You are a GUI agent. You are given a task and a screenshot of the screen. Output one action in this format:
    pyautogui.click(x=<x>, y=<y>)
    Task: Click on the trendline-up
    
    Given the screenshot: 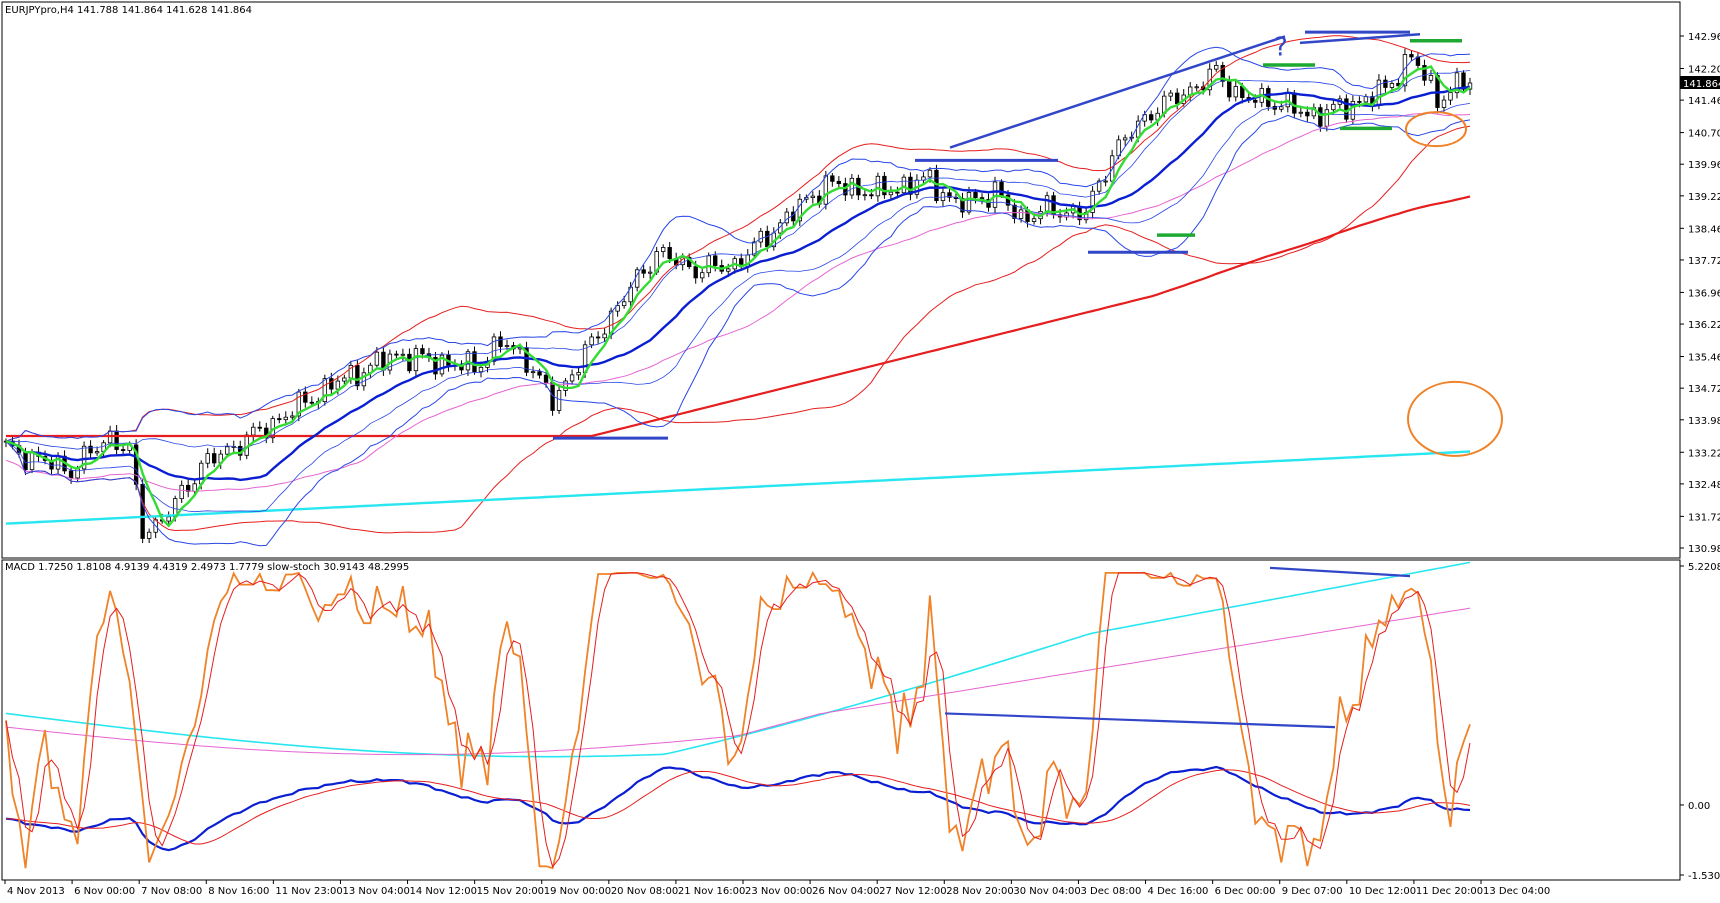 What is the action you would take?
    pyautogui.click(x=1117, y=92)
    